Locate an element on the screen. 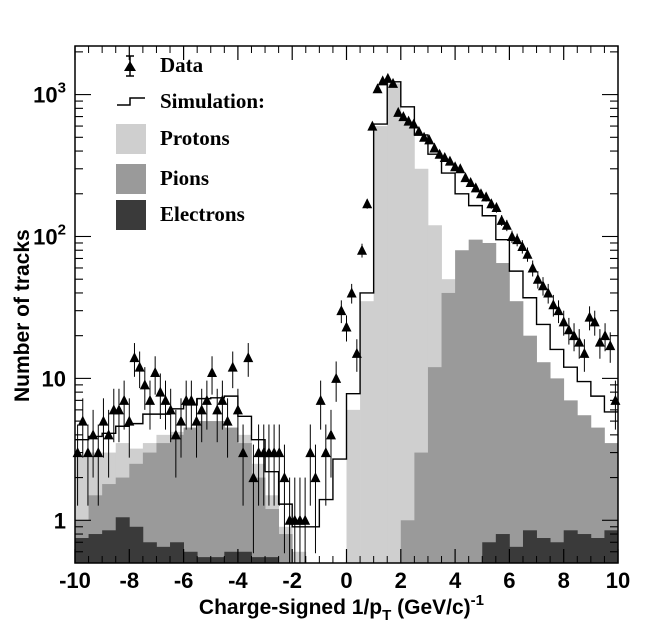  x-tick-label: -10 is located at coordinates (75, 580).